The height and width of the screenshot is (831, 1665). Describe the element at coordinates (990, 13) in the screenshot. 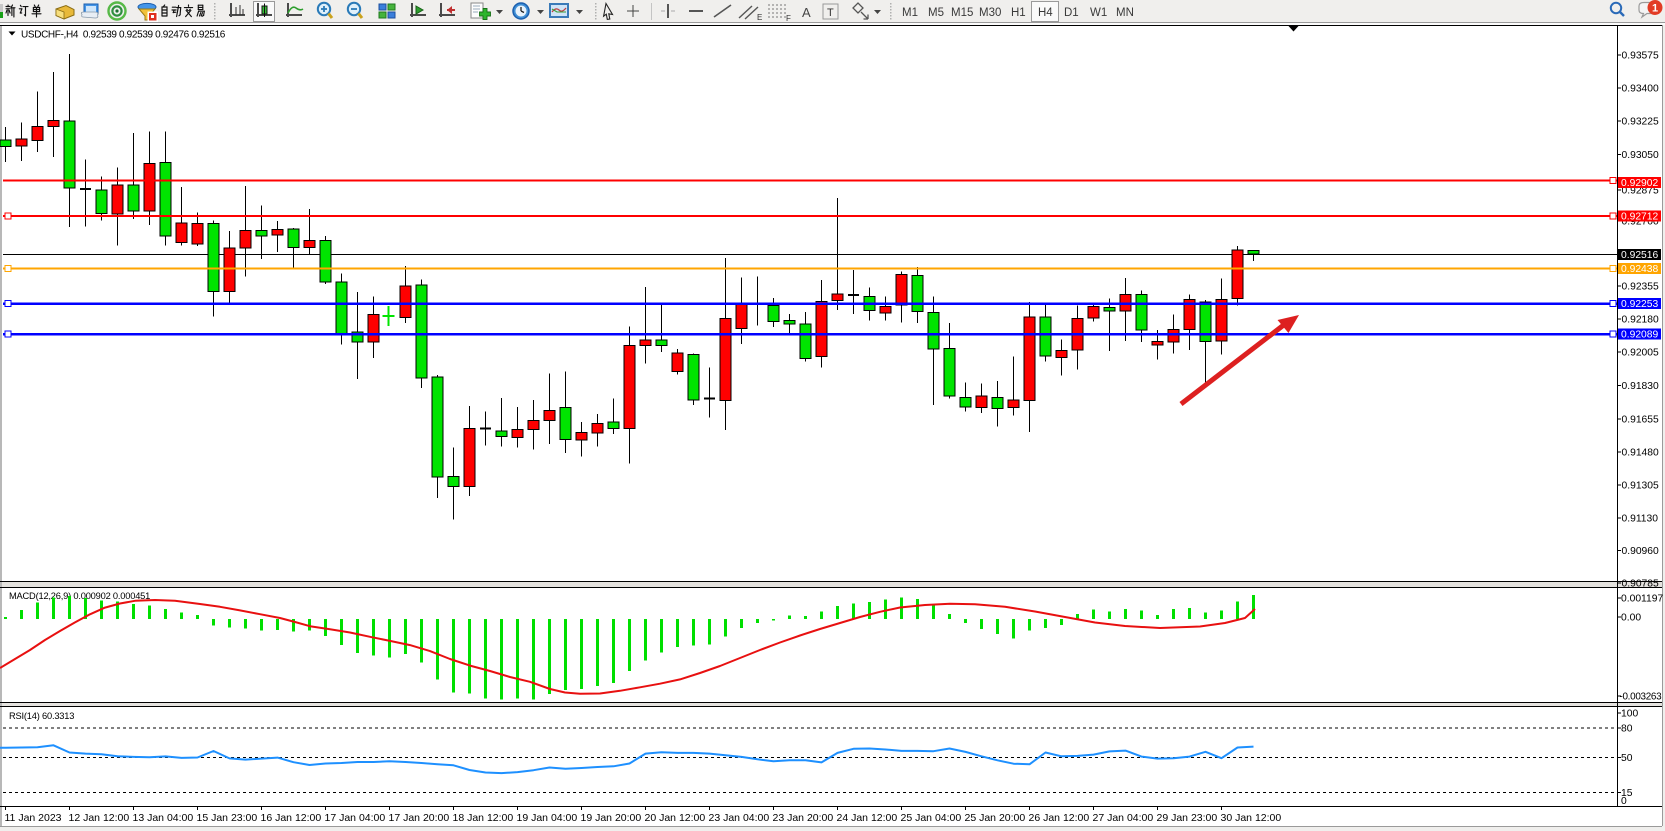

I see `svg-text: M30` at that location.